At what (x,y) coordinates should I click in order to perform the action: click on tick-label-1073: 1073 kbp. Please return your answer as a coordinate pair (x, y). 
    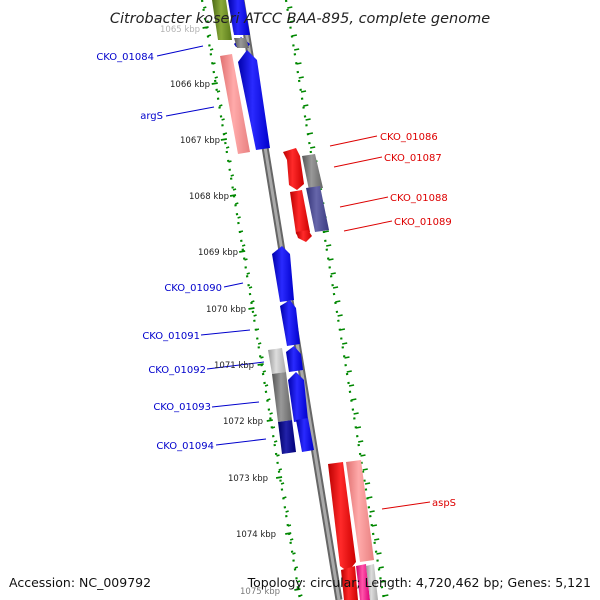
    Looking at the image, I should click on (248, 479).